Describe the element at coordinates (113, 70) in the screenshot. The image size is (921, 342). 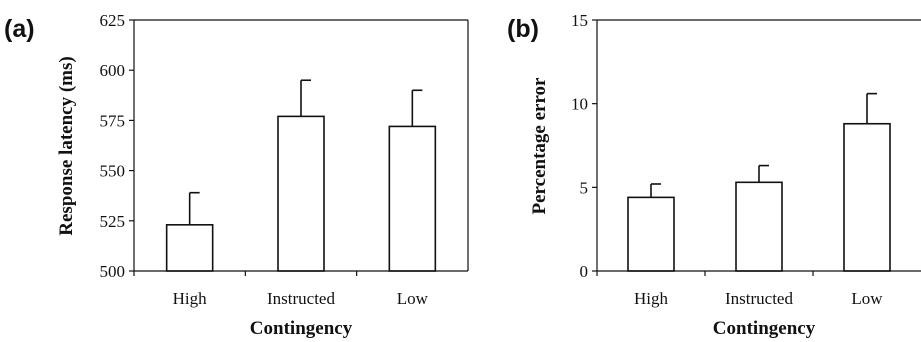
I see `panel-a-y-tick-label: 600` at that location.